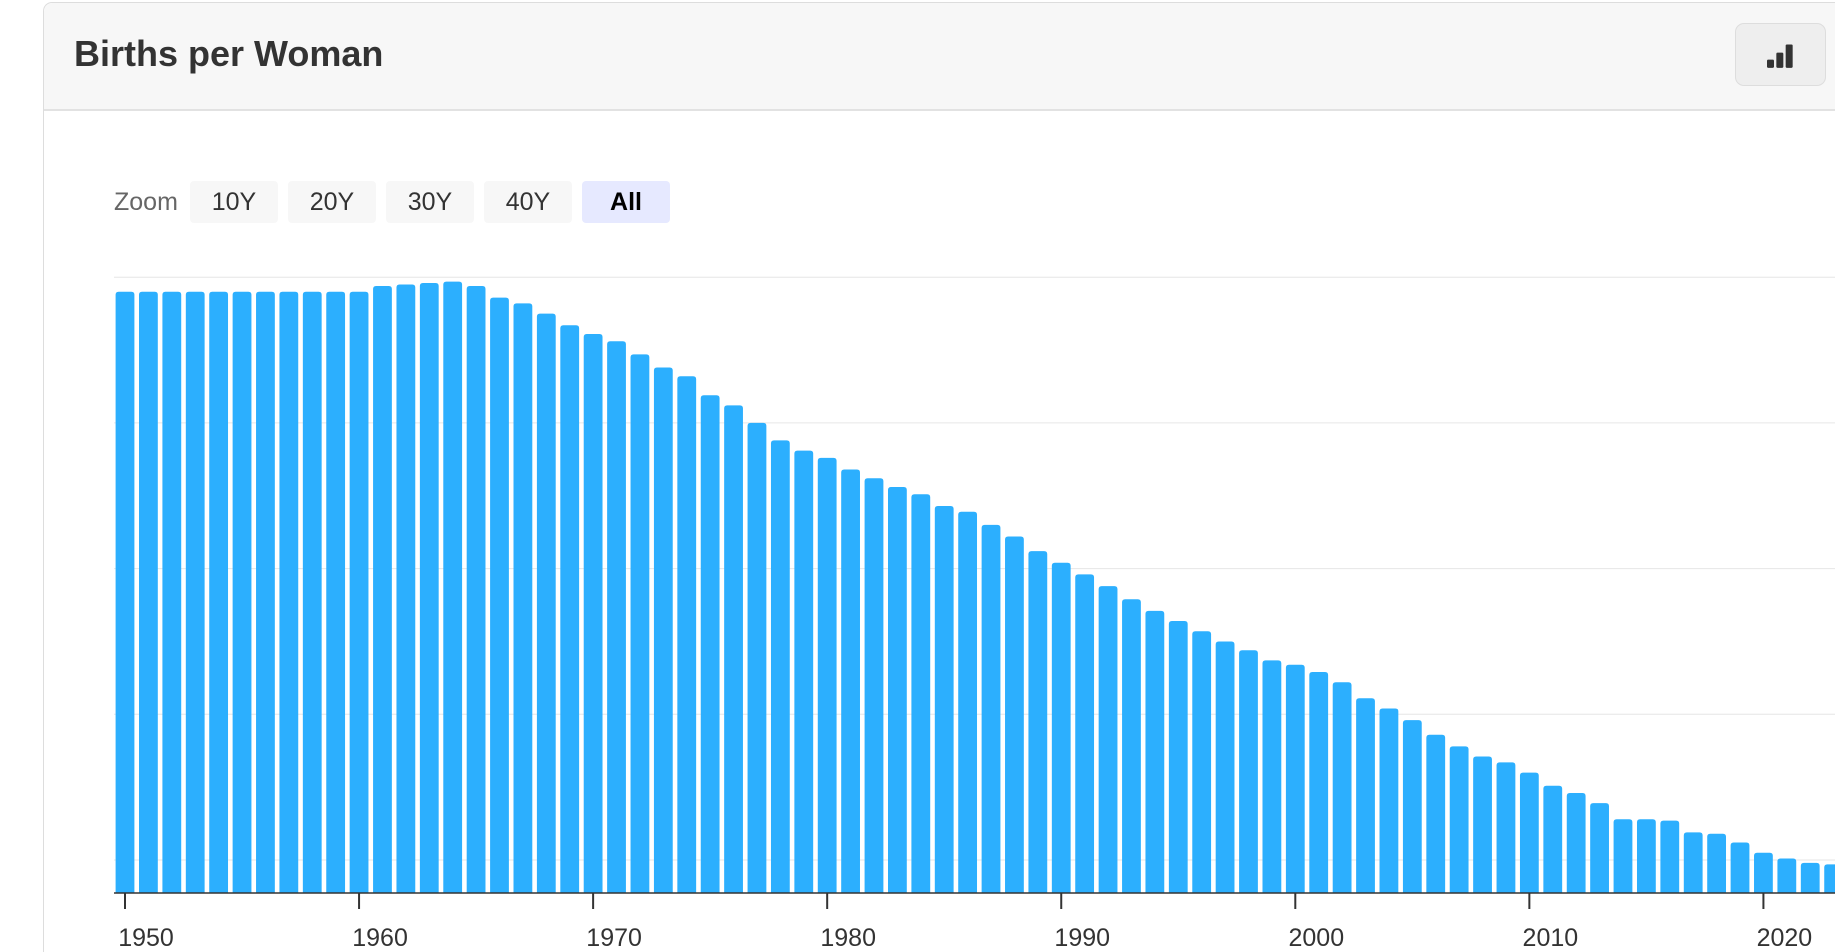 Image resolution: width=1835 pixels, height=952 pixels. What do you see at coordinates (733, 649) in the screenshot?
I see `bar-1976` at bounding box center [733, 649].